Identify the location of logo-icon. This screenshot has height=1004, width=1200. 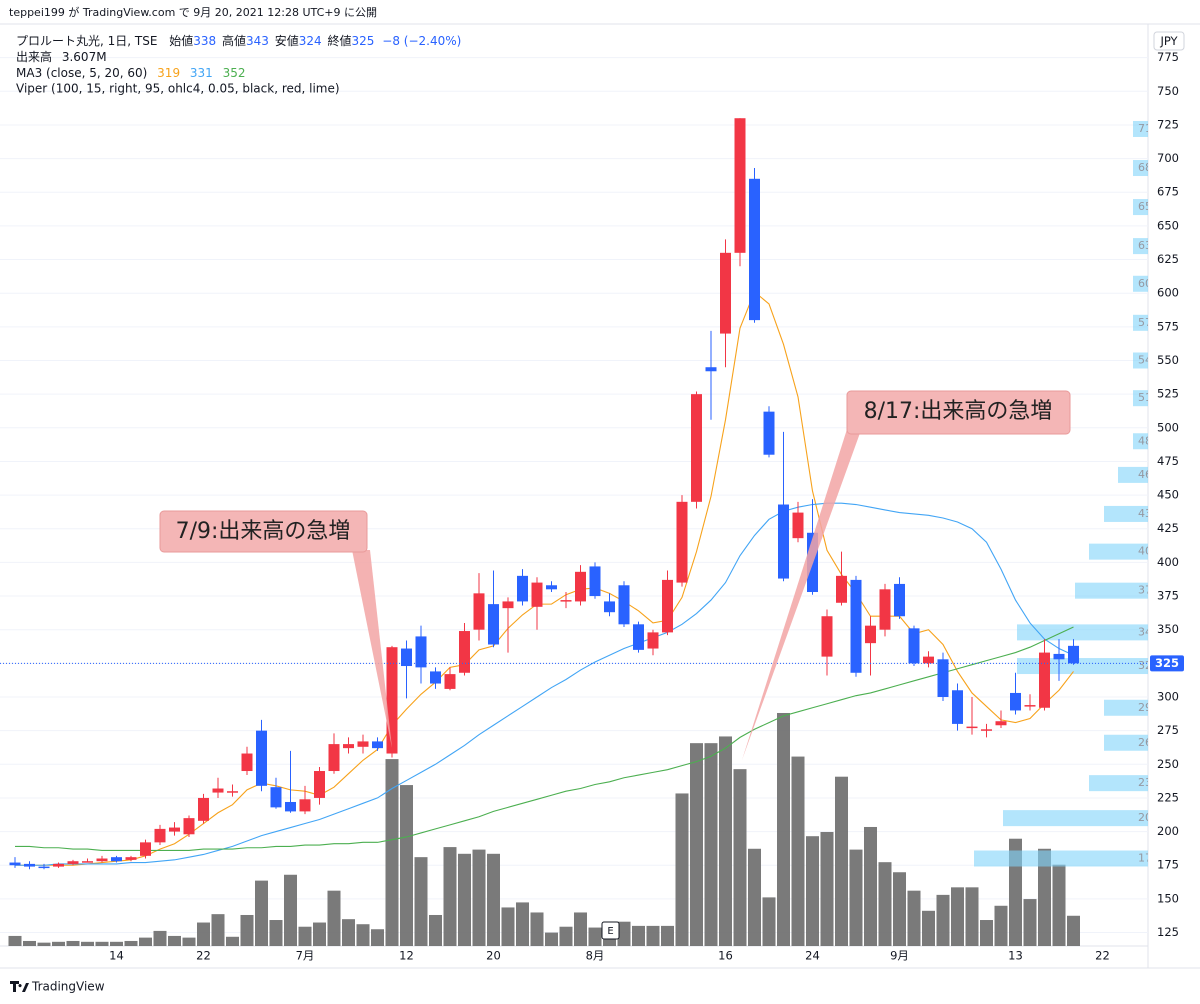
(19, 986).